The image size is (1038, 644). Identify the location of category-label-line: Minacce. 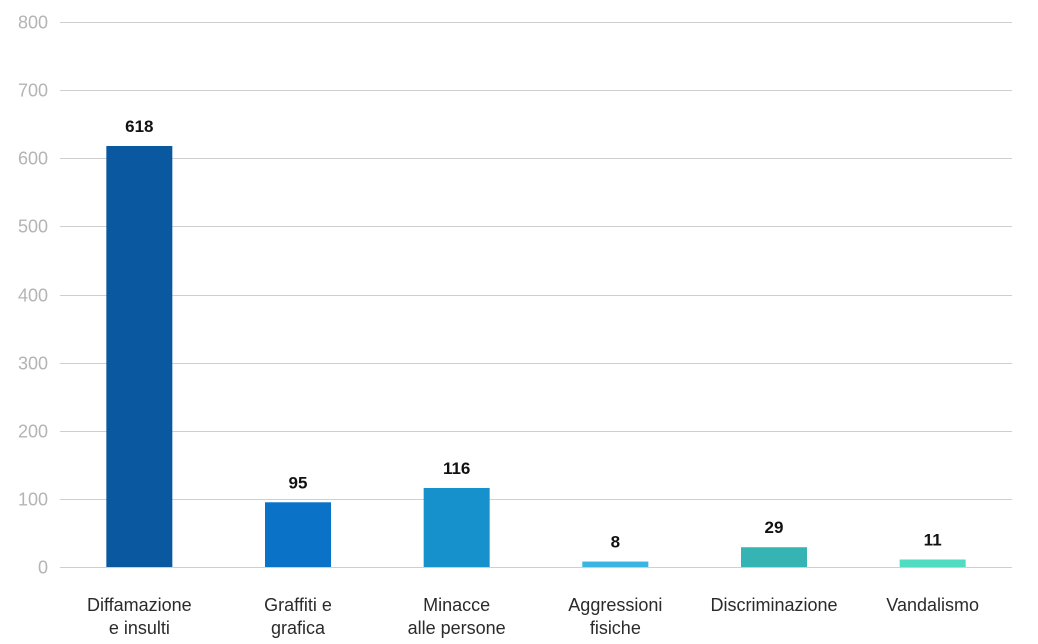
(456, 605).